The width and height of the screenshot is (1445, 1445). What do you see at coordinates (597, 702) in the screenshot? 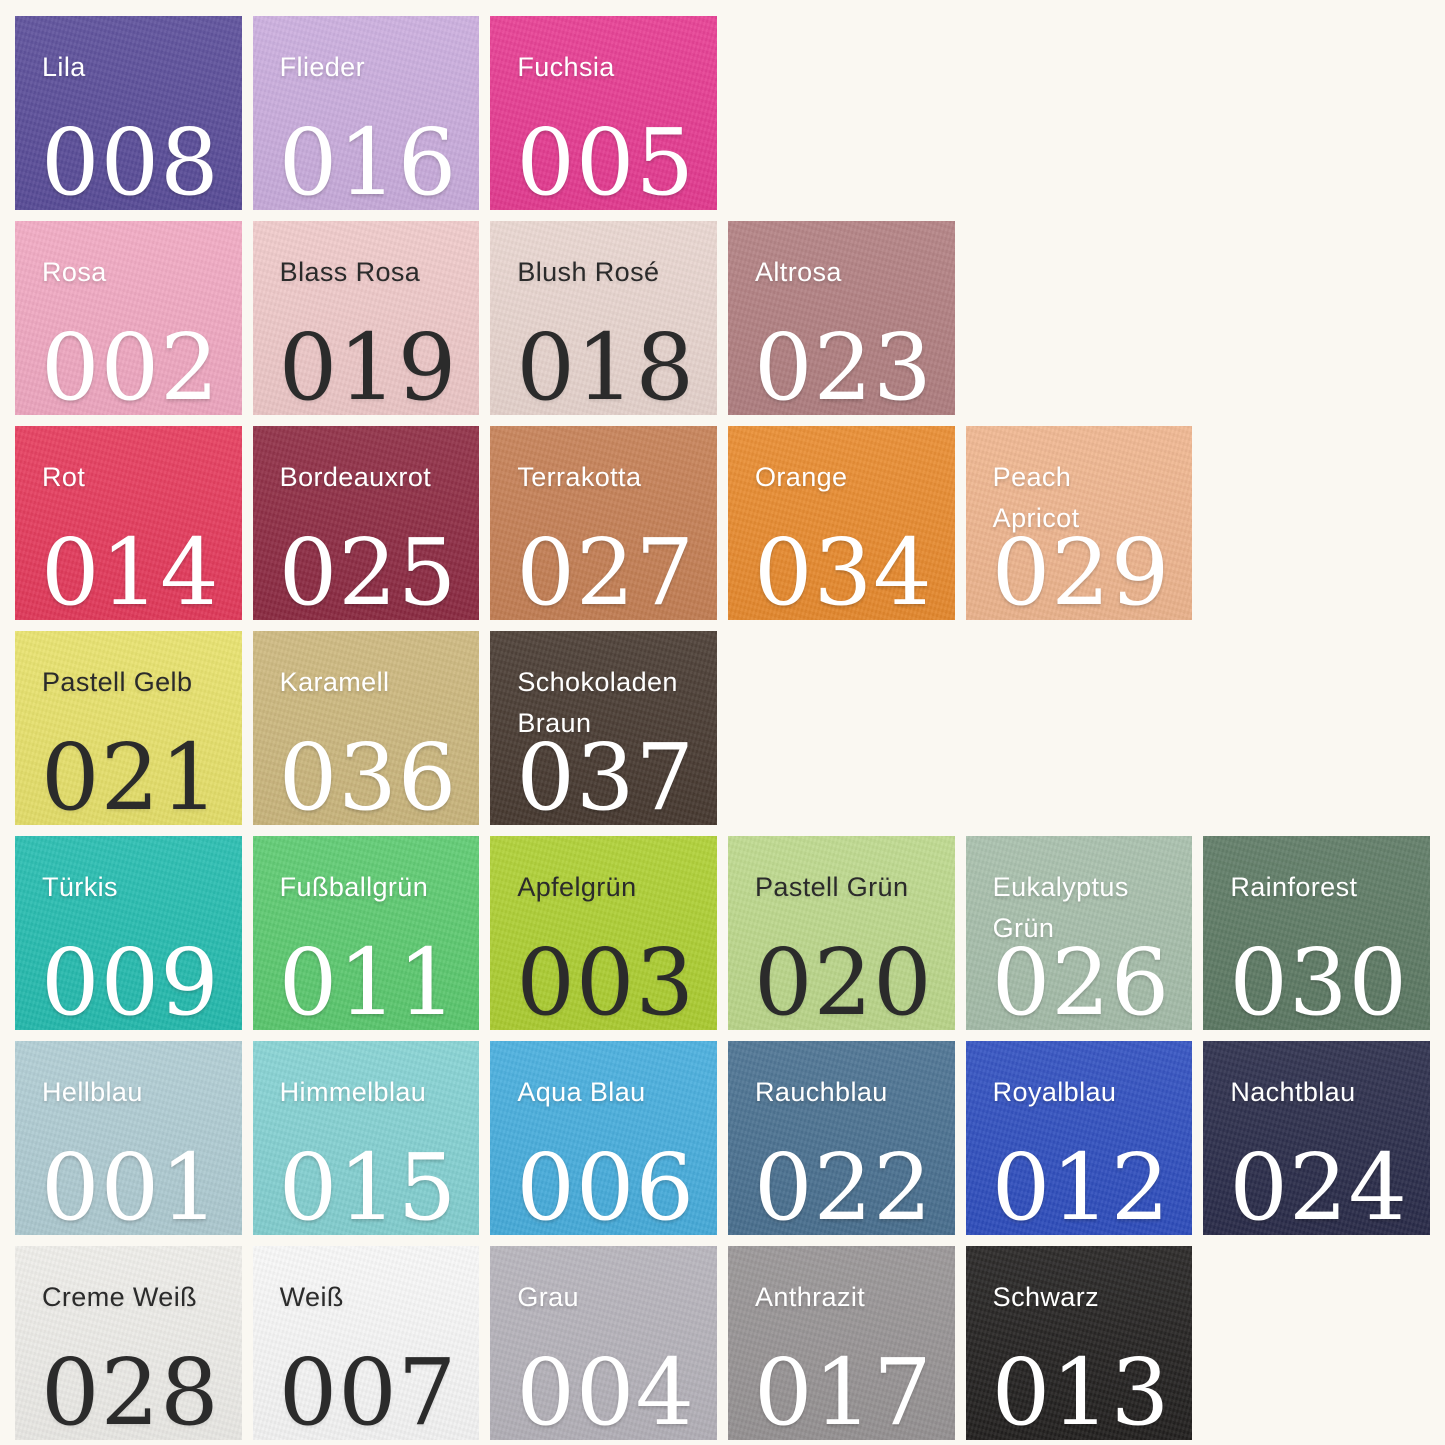
I see `color-name-label: Schokoladen Braun` at bounding box center [597, 702].